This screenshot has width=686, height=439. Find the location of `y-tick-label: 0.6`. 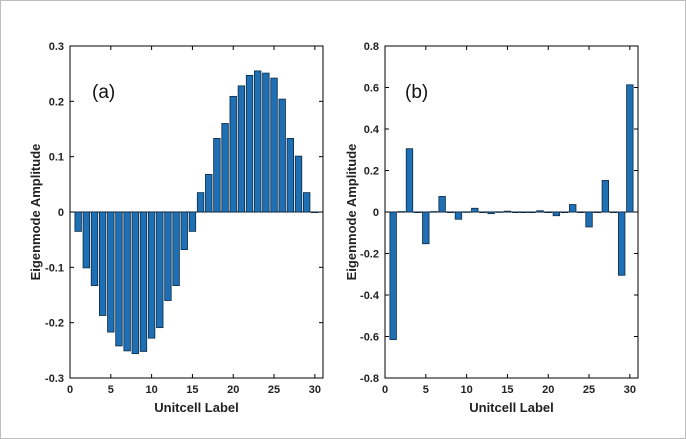

y-tick-label: 0.6 is located at coordinates (371, 89).